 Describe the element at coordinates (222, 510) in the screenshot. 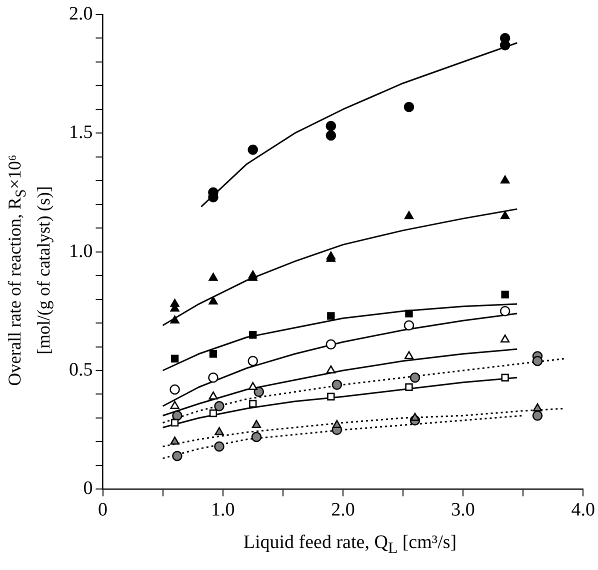

I see `x-tick-label: 1.0` at that location.